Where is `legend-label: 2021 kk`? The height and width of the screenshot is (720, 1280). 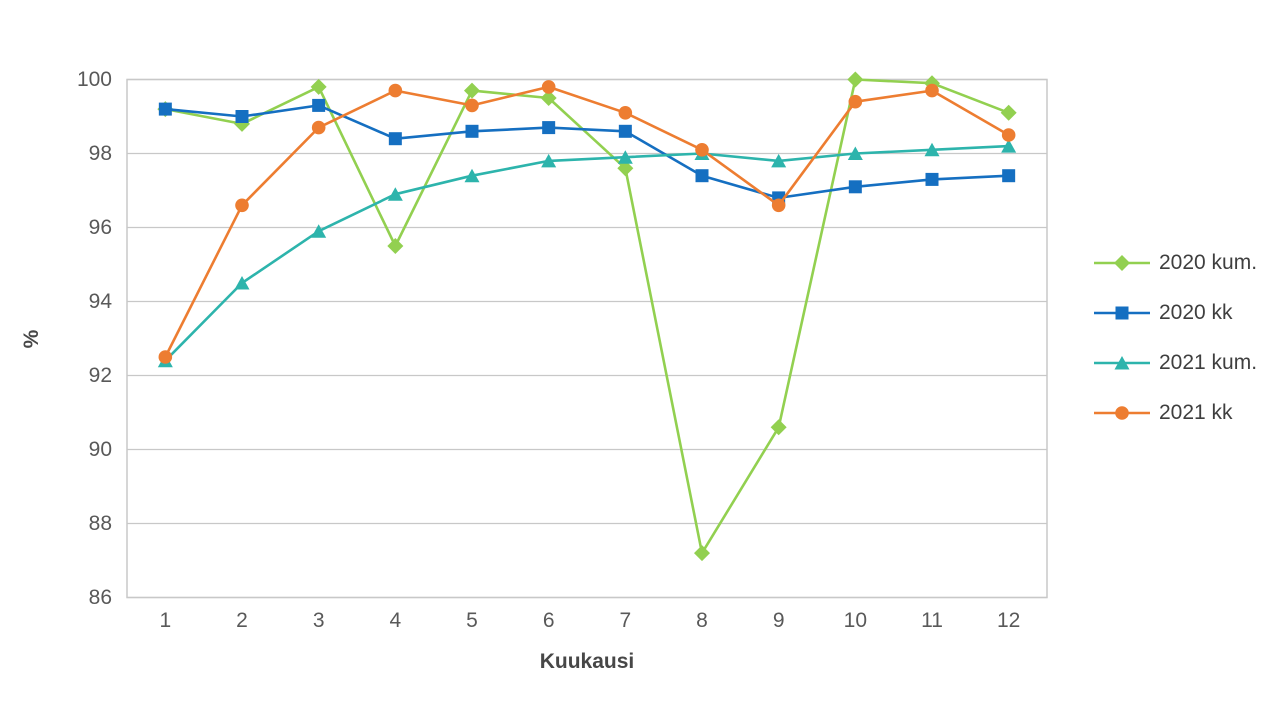
legend-label: 2021 kk is located at coordinates (1196, 412).